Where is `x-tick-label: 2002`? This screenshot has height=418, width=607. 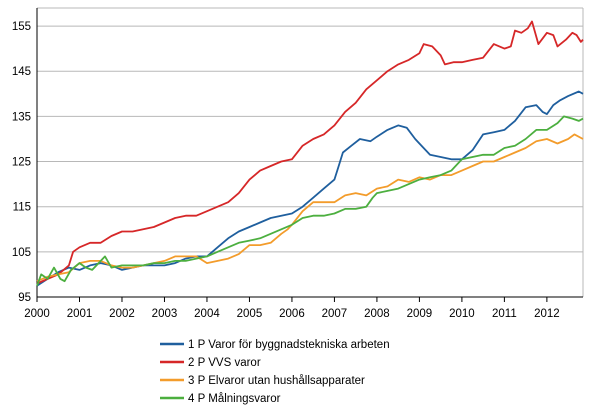
x-tick-label: 2002 is located at coordinates (122, 314).